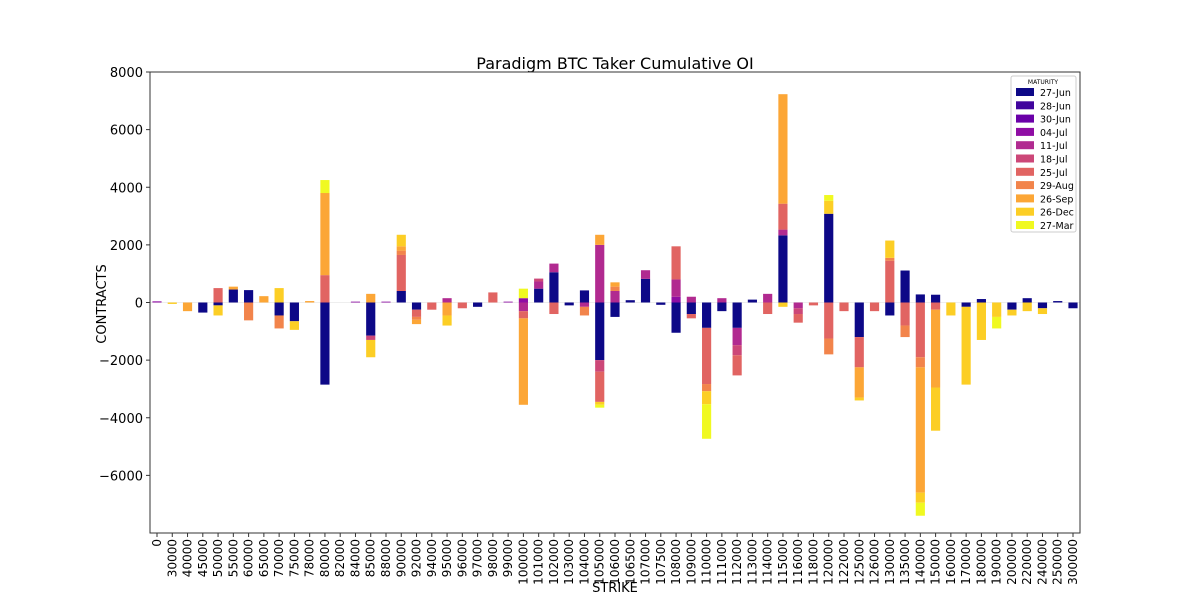 Image resolution: width=1200 pixels, height=604 pixels. Describe the element at coordinates (279, 558) in the screenshot. I see `x-tick-label: 70000` at that location.